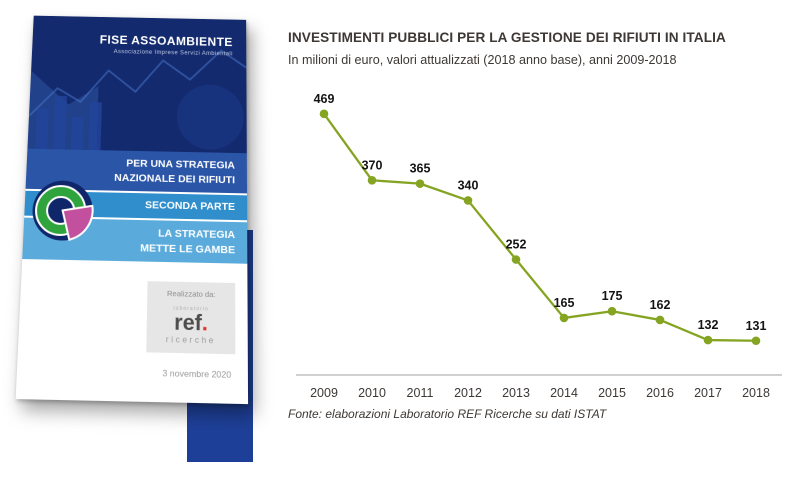  What do you see at coordinates (612, 296) in the screenshot?
I see `chart-value-label: 175` at bounding box center [612, 296].